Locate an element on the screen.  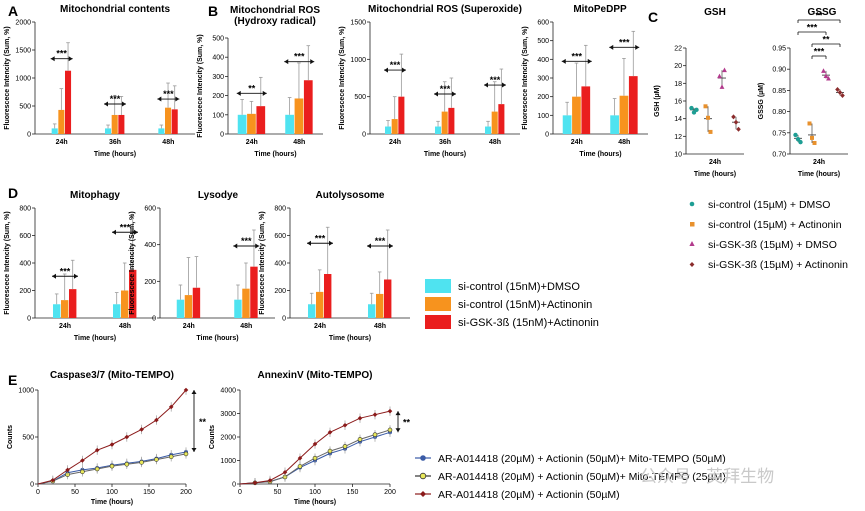
chart-title: Autolysosome is located at coordinates (350, 195).